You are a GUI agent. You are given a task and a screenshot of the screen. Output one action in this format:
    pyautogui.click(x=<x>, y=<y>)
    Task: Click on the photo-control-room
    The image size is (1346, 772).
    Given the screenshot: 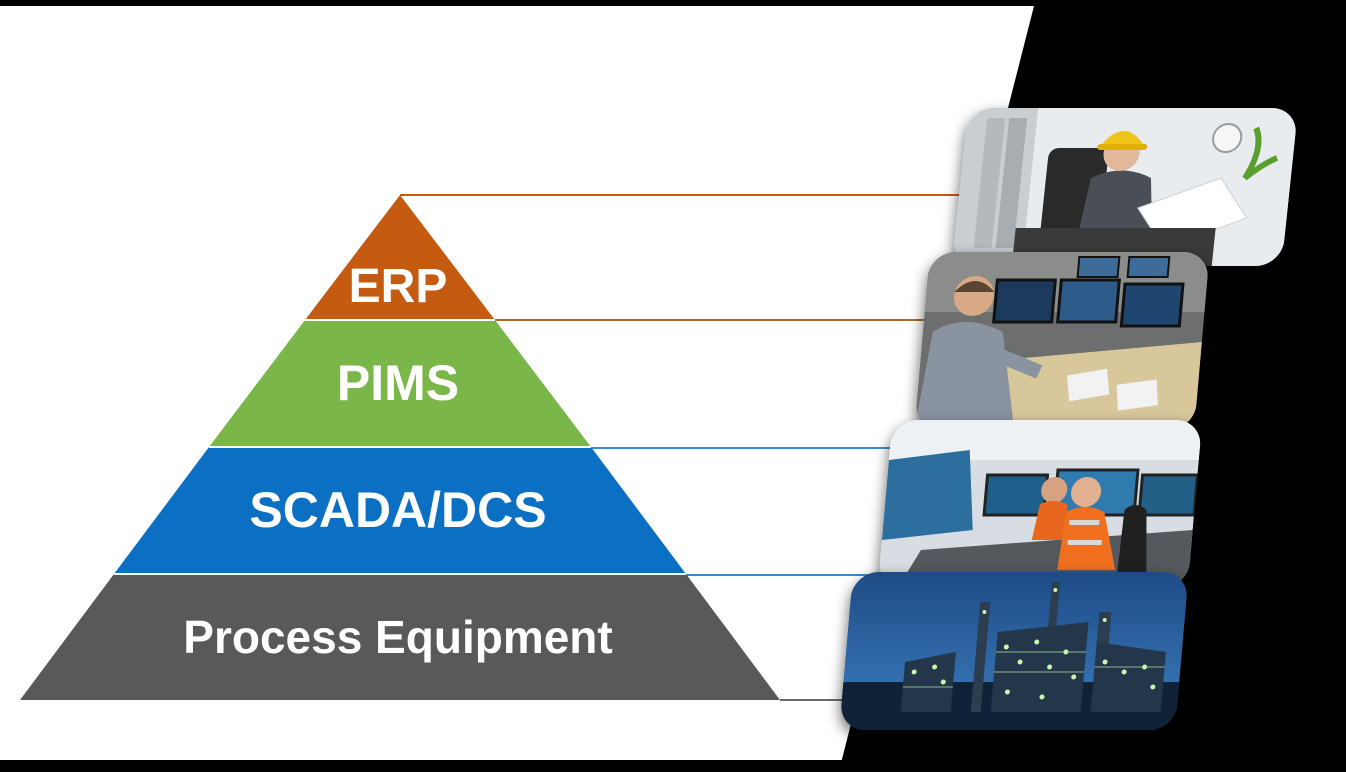 What is the action you would take?
    pyautogui.click(x=1040, y=504)
    